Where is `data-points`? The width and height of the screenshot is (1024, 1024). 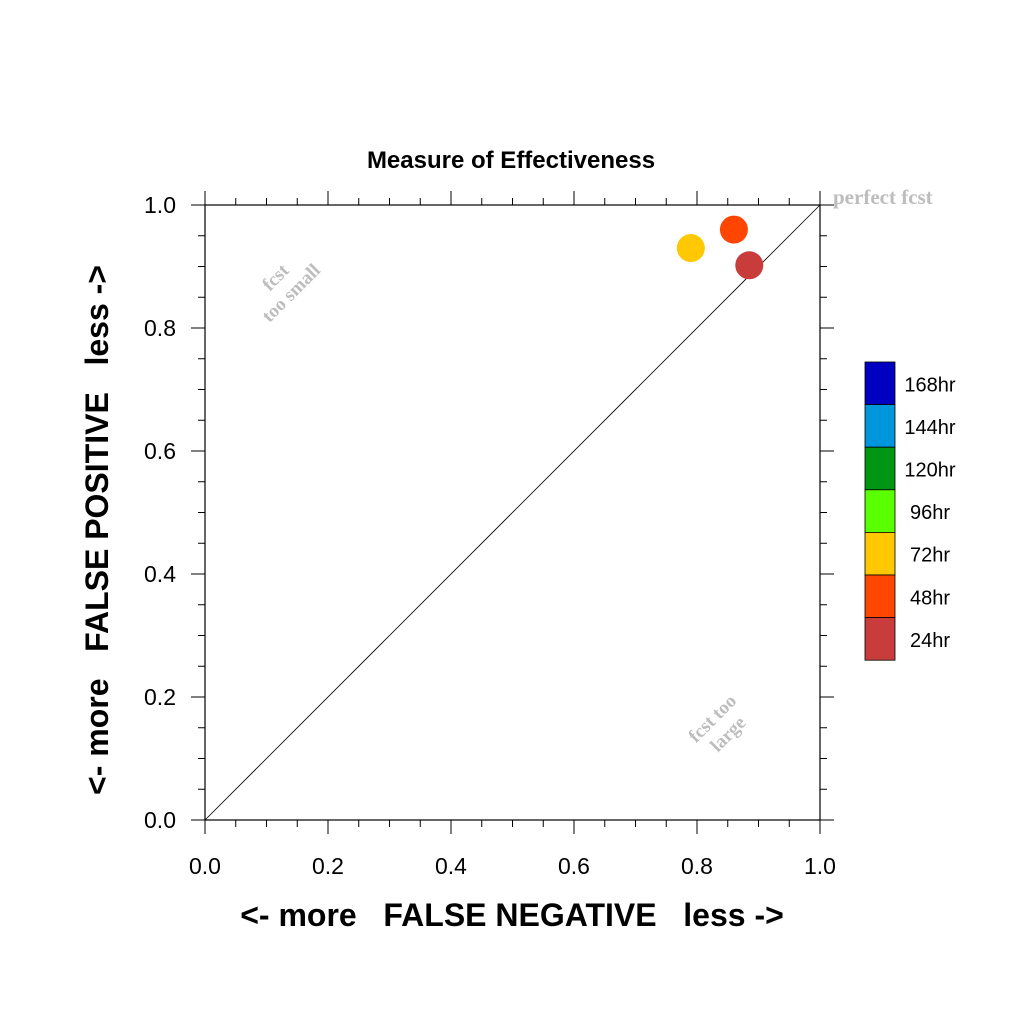
data-points is located at coordinates (720, 247).